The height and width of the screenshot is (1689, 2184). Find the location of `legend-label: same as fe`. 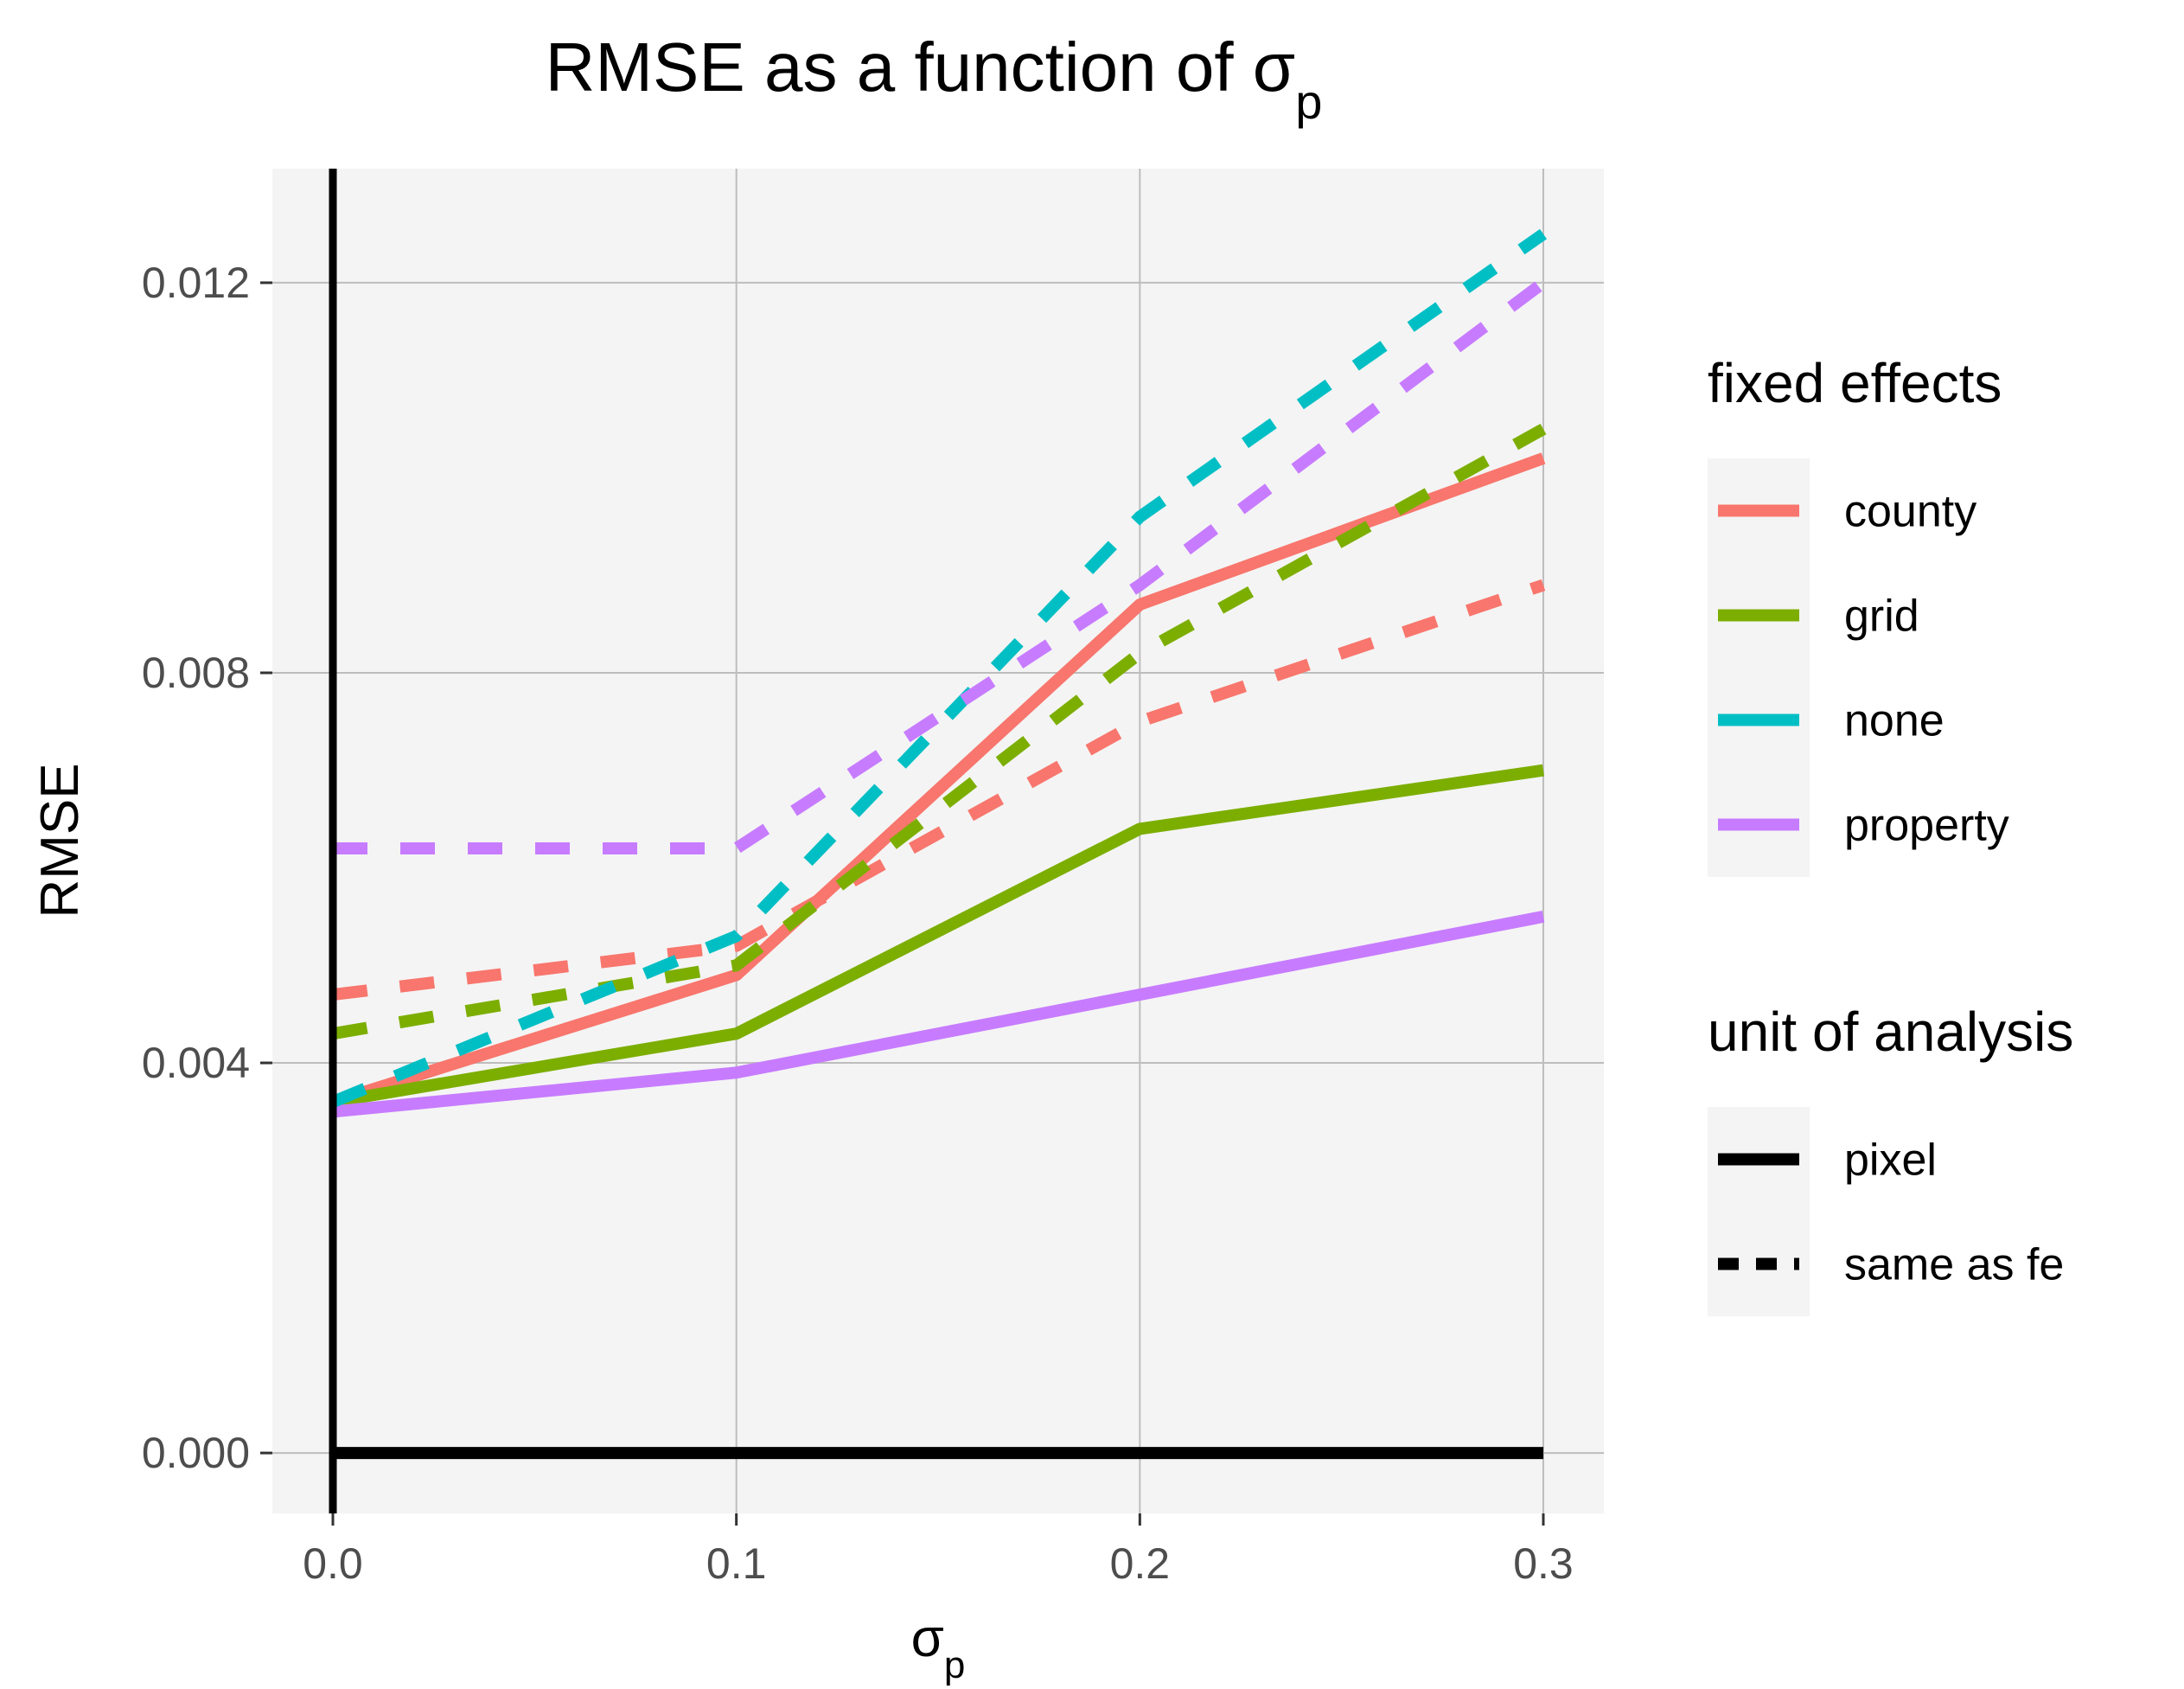

legend-label: same as fe is located at coordinates (1954, 1265).